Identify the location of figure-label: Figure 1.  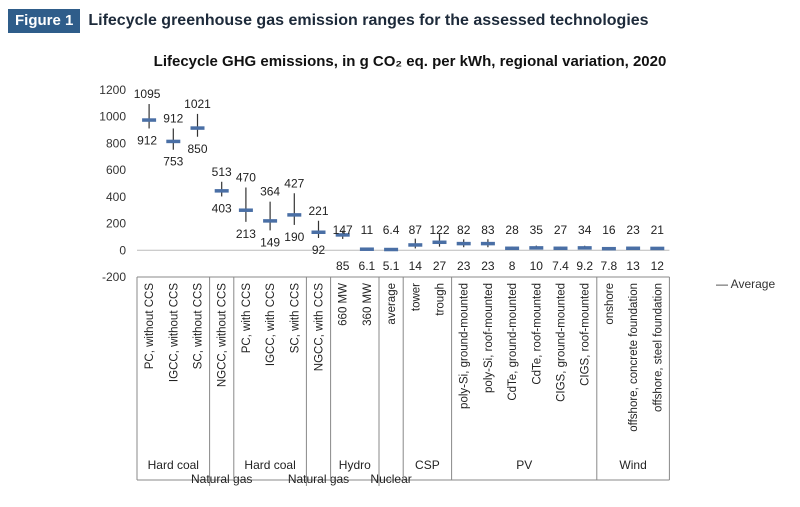
(44, 21).